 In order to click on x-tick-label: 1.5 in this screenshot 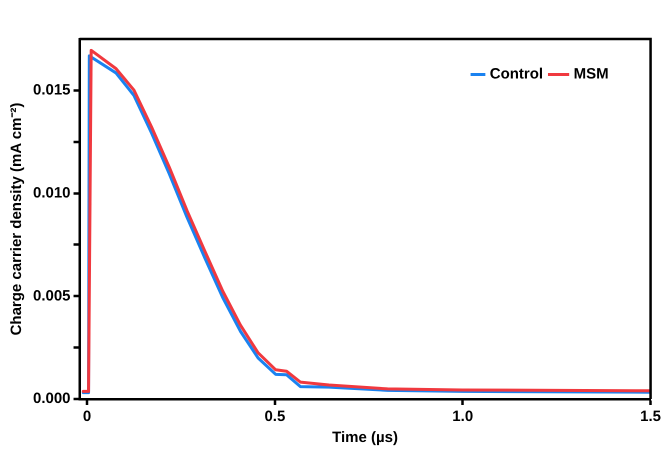, I will do `click(651, 417)`.